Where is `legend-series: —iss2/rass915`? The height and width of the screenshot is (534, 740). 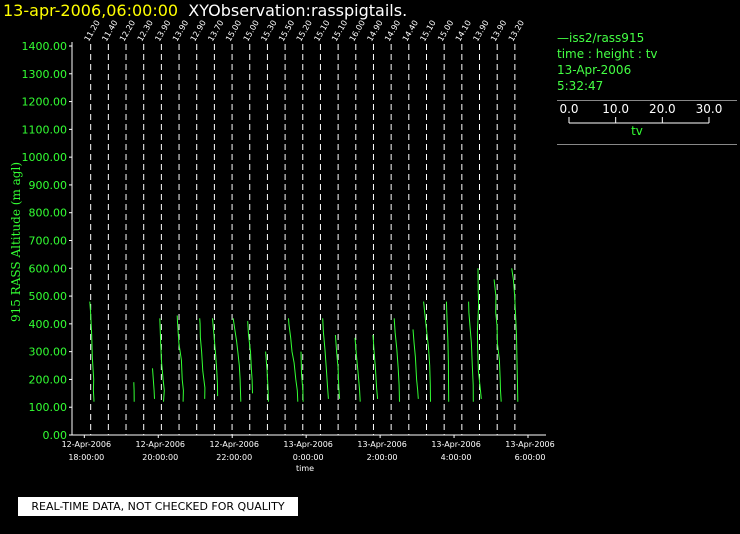 legend-series: —iss2/rass915 is located at coordinates (601, 38).